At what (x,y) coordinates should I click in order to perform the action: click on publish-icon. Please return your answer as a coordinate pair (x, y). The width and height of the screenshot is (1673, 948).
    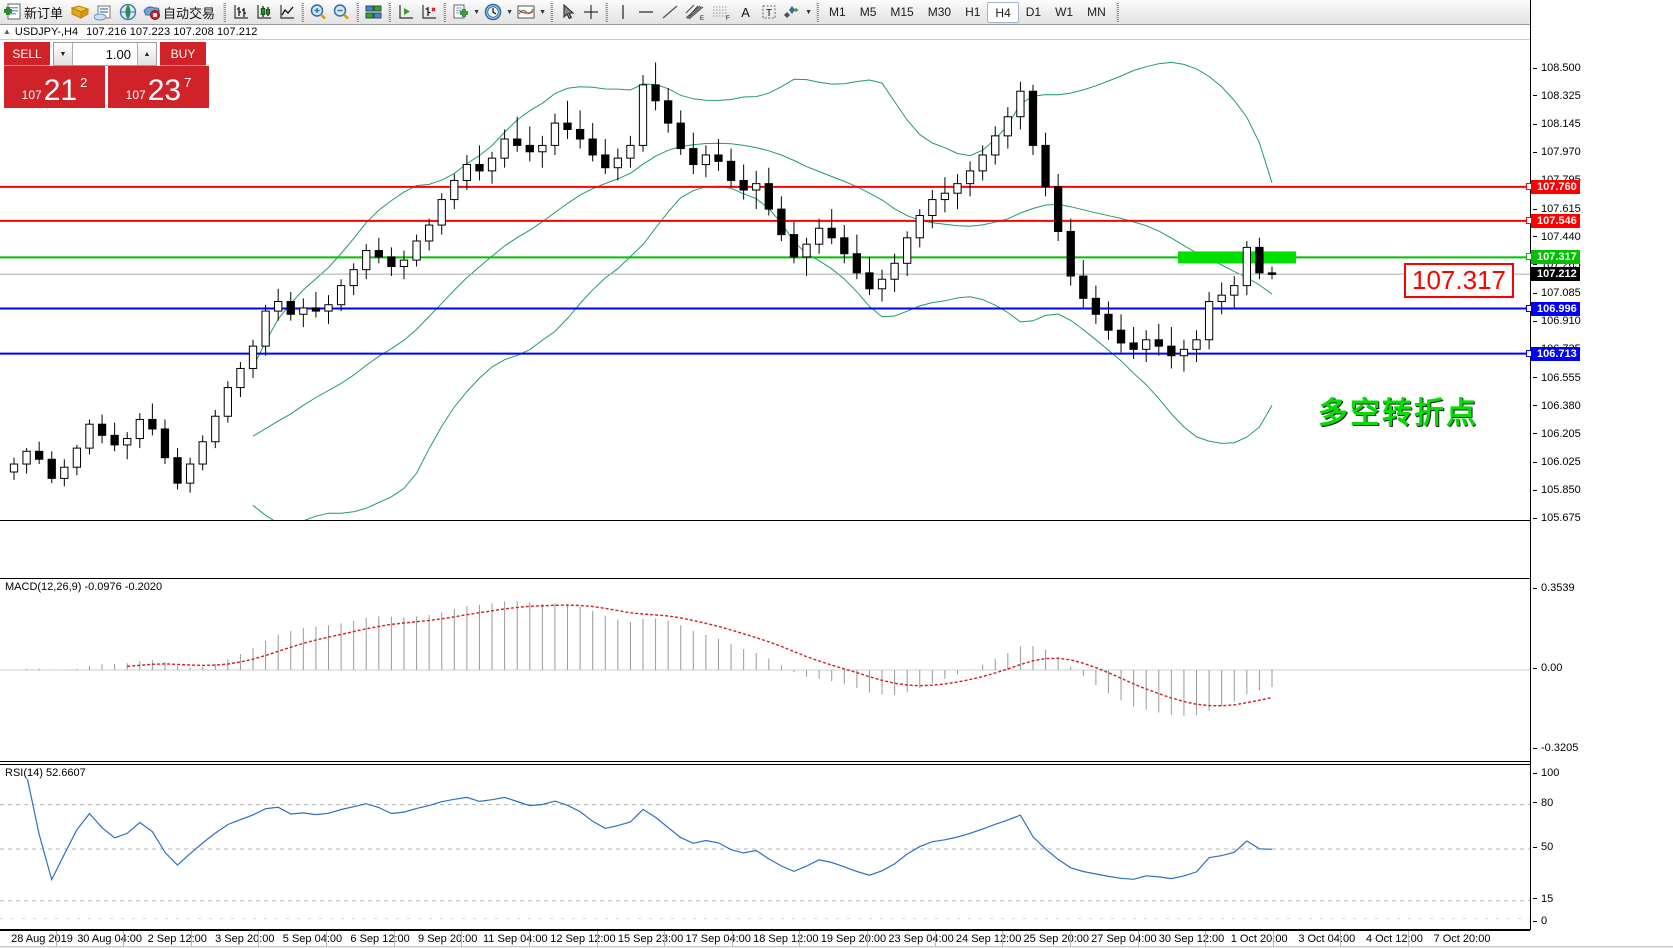
    Looking at the image, I should click on (104, 12).